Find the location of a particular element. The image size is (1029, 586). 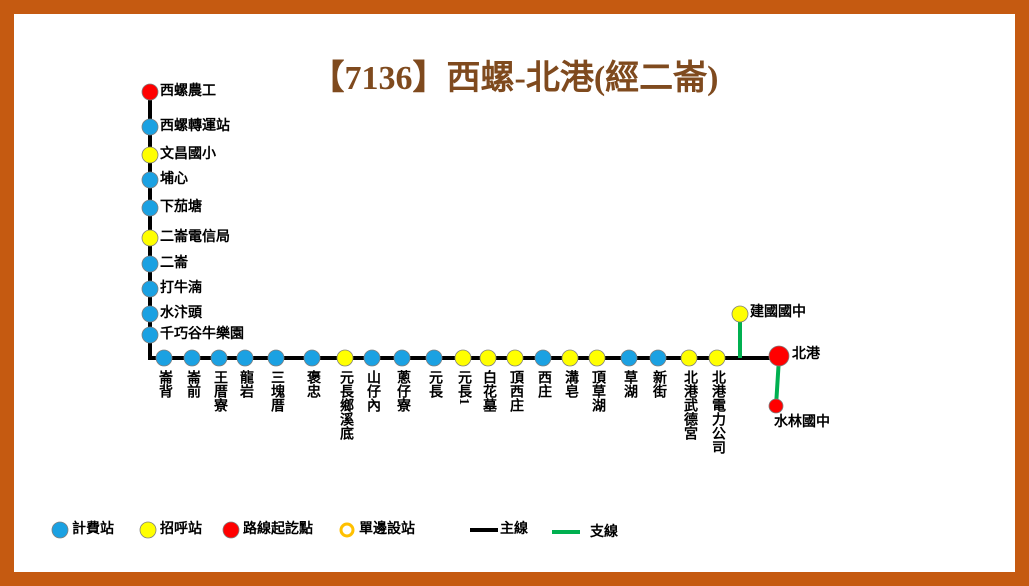

station-label: 單邊設站 is located at coordinates (387, 529).